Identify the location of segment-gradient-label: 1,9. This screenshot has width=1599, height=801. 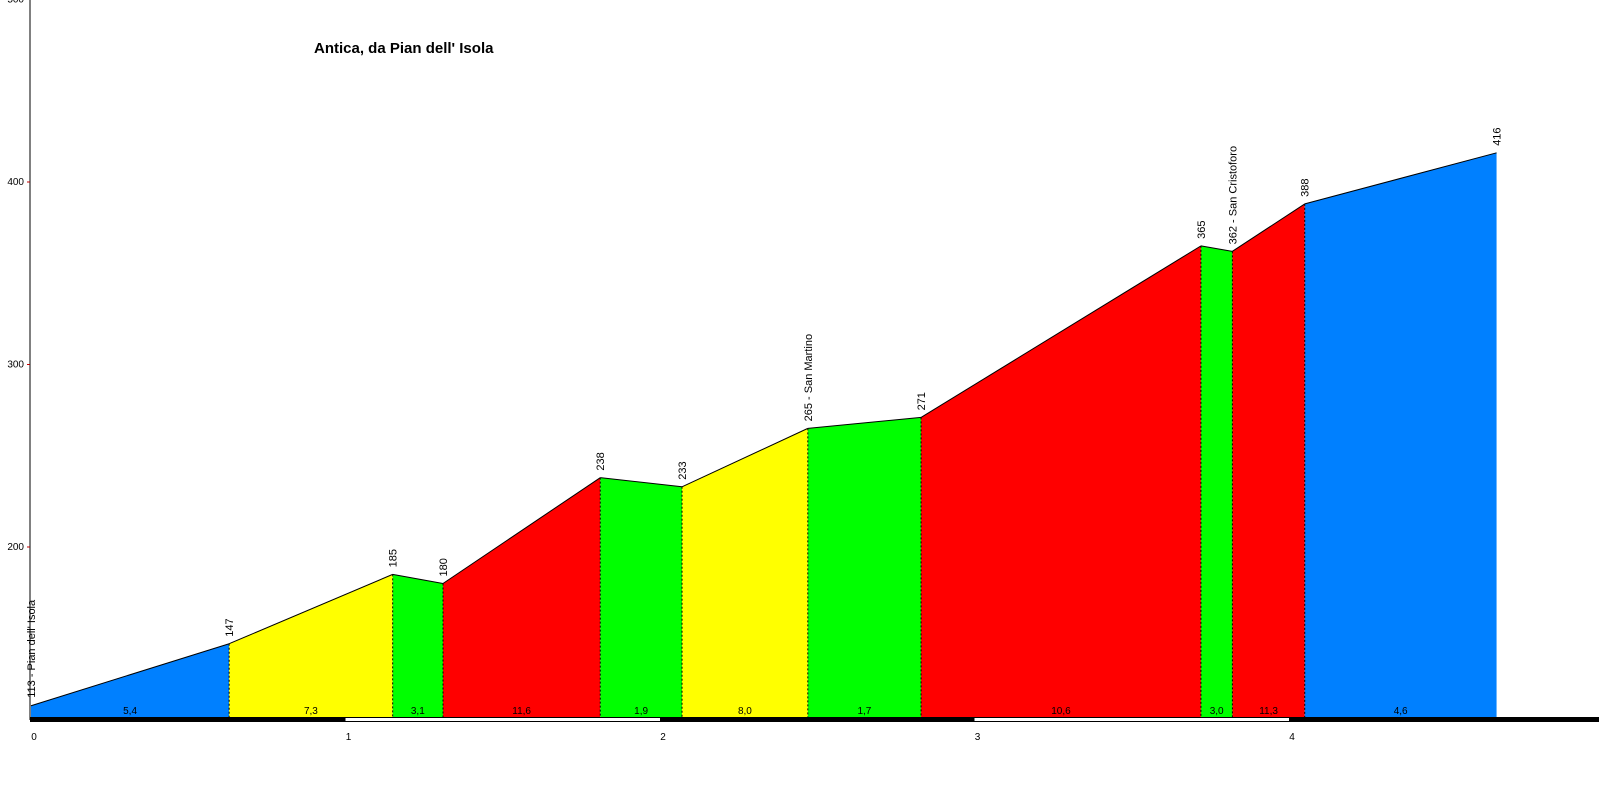
(641, 711).